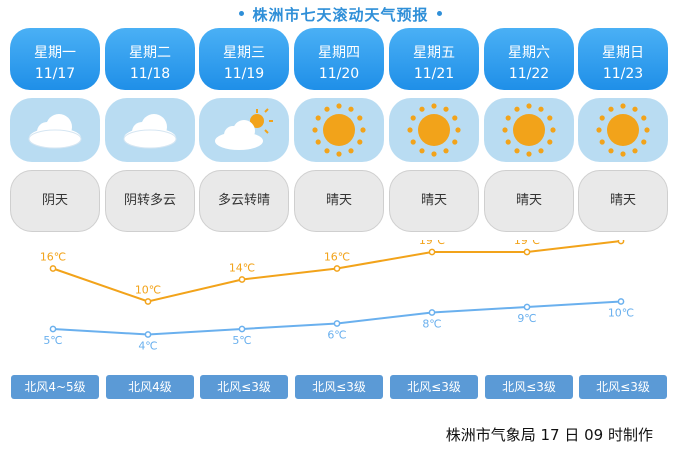 The image size is (681, 466). I want to click on title-text: 株洲市七天滚动天气预报, so click(340, 15).